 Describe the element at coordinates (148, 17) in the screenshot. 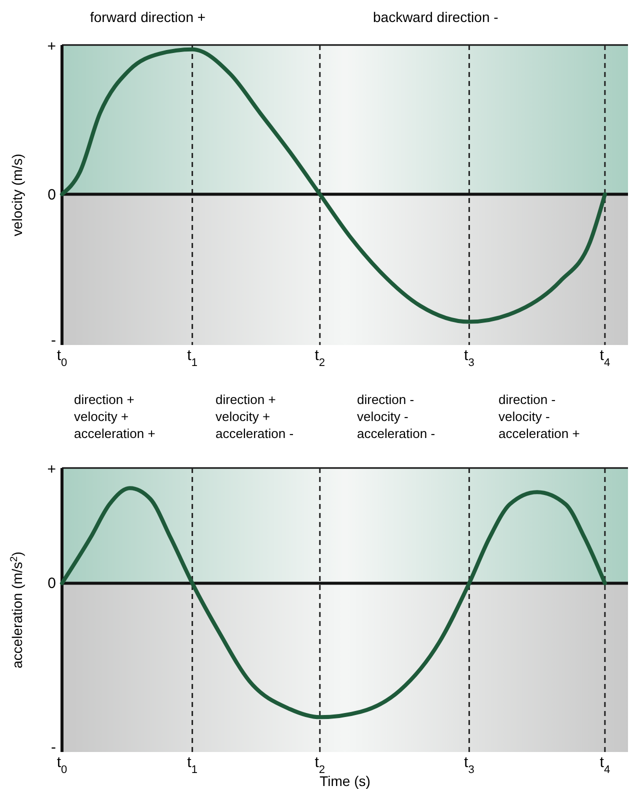

I see `text: forward direction +` at that location.